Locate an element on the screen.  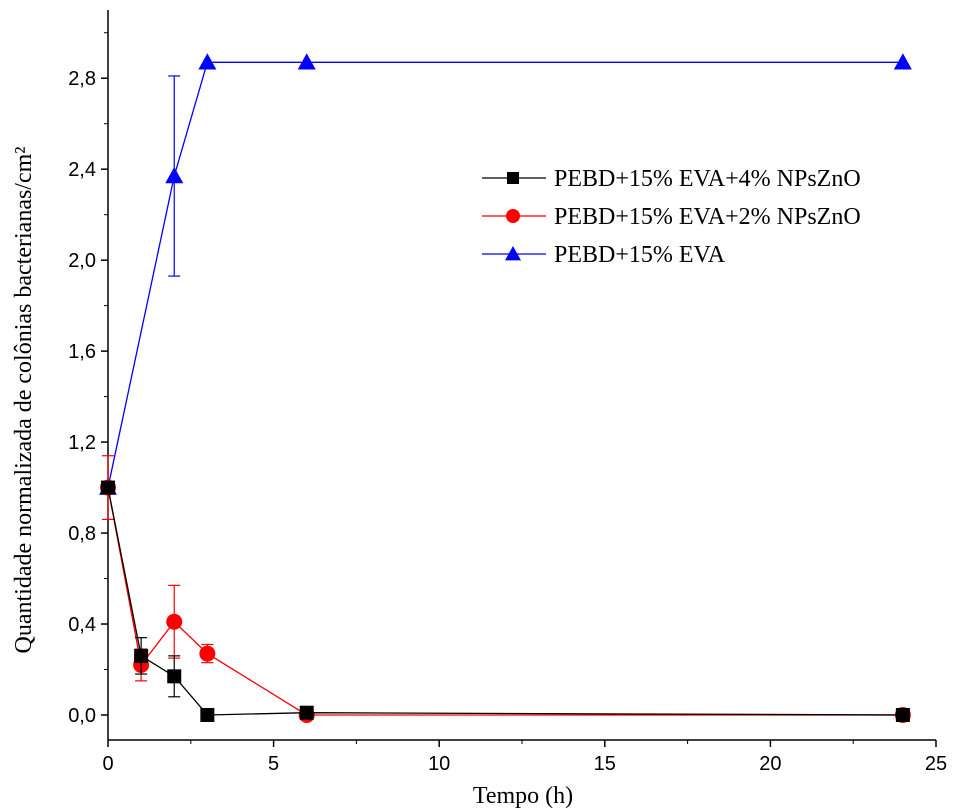
legend-label: PEBD+15% EVA is located at coordinates (640, 255).